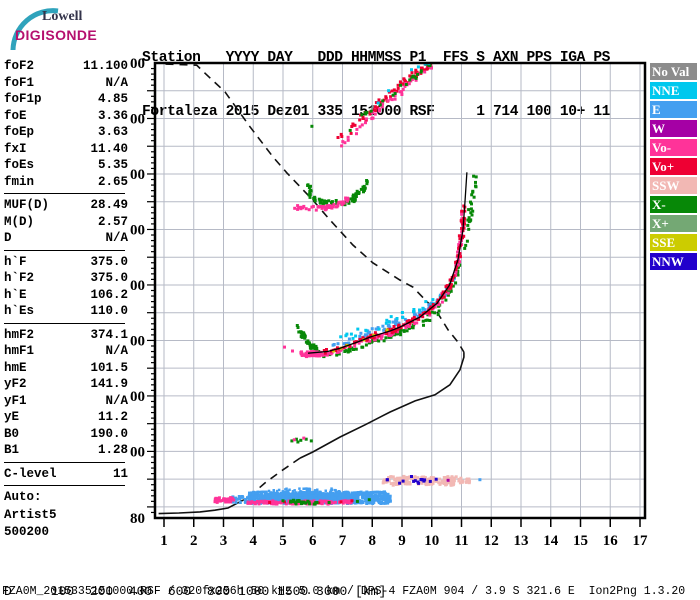 This screenshot has height=600, width=700. I want to click on lowell-digisonde-logo: Lowell DIGISONDE, so click(71, 29).